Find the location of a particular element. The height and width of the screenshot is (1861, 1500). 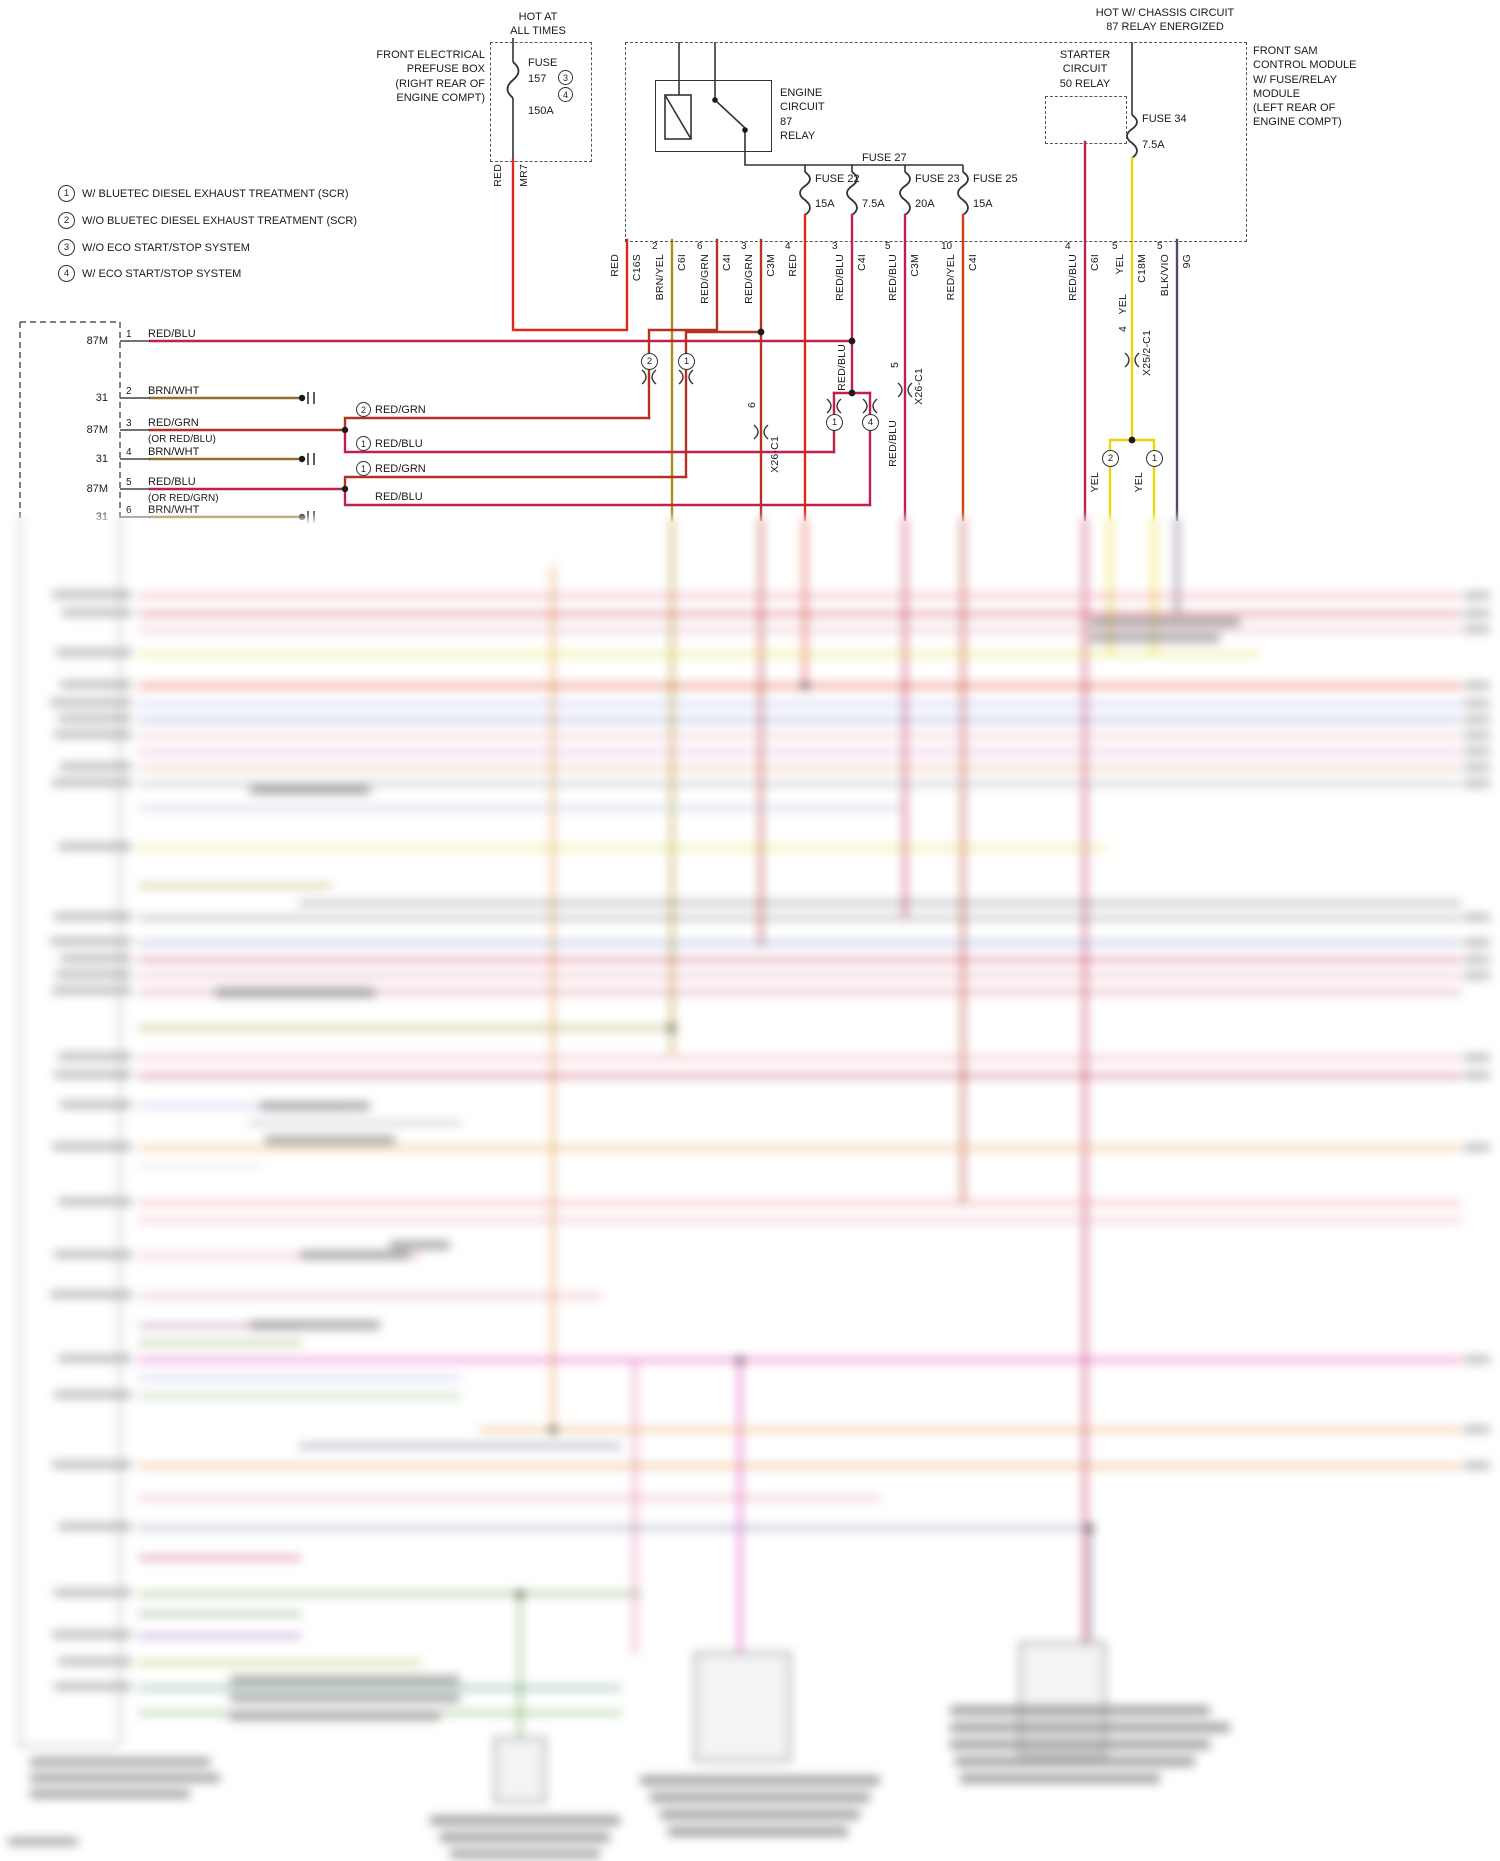

engine-relay-label: ENGINE CIRCUIT 87 RELAY is located at coordinates (802, 114).